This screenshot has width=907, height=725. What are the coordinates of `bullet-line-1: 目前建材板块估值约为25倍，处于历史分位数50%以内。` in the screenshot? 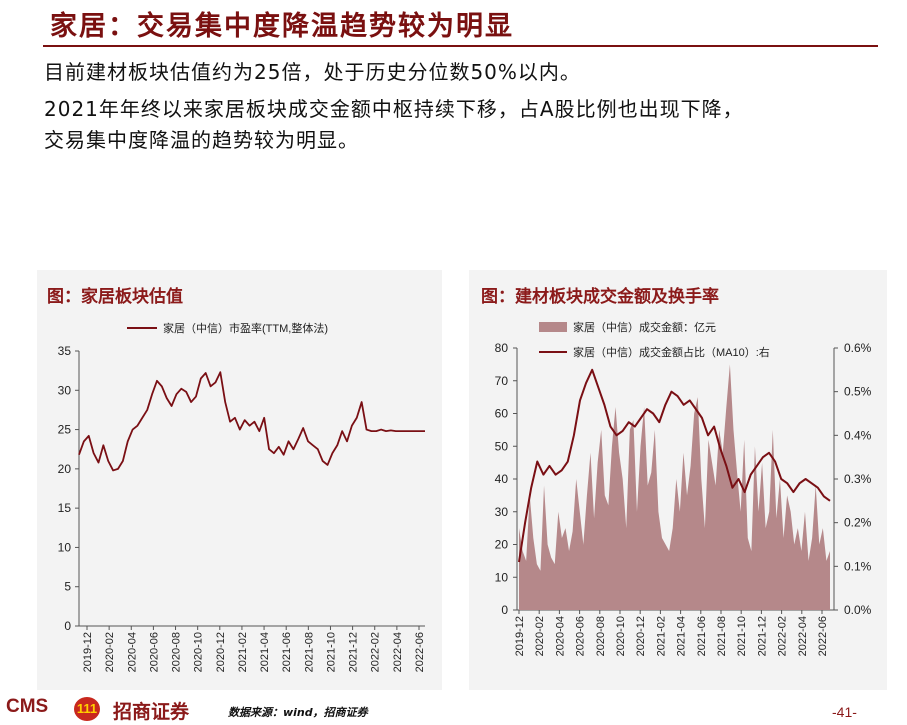 It's located at (312, 72).